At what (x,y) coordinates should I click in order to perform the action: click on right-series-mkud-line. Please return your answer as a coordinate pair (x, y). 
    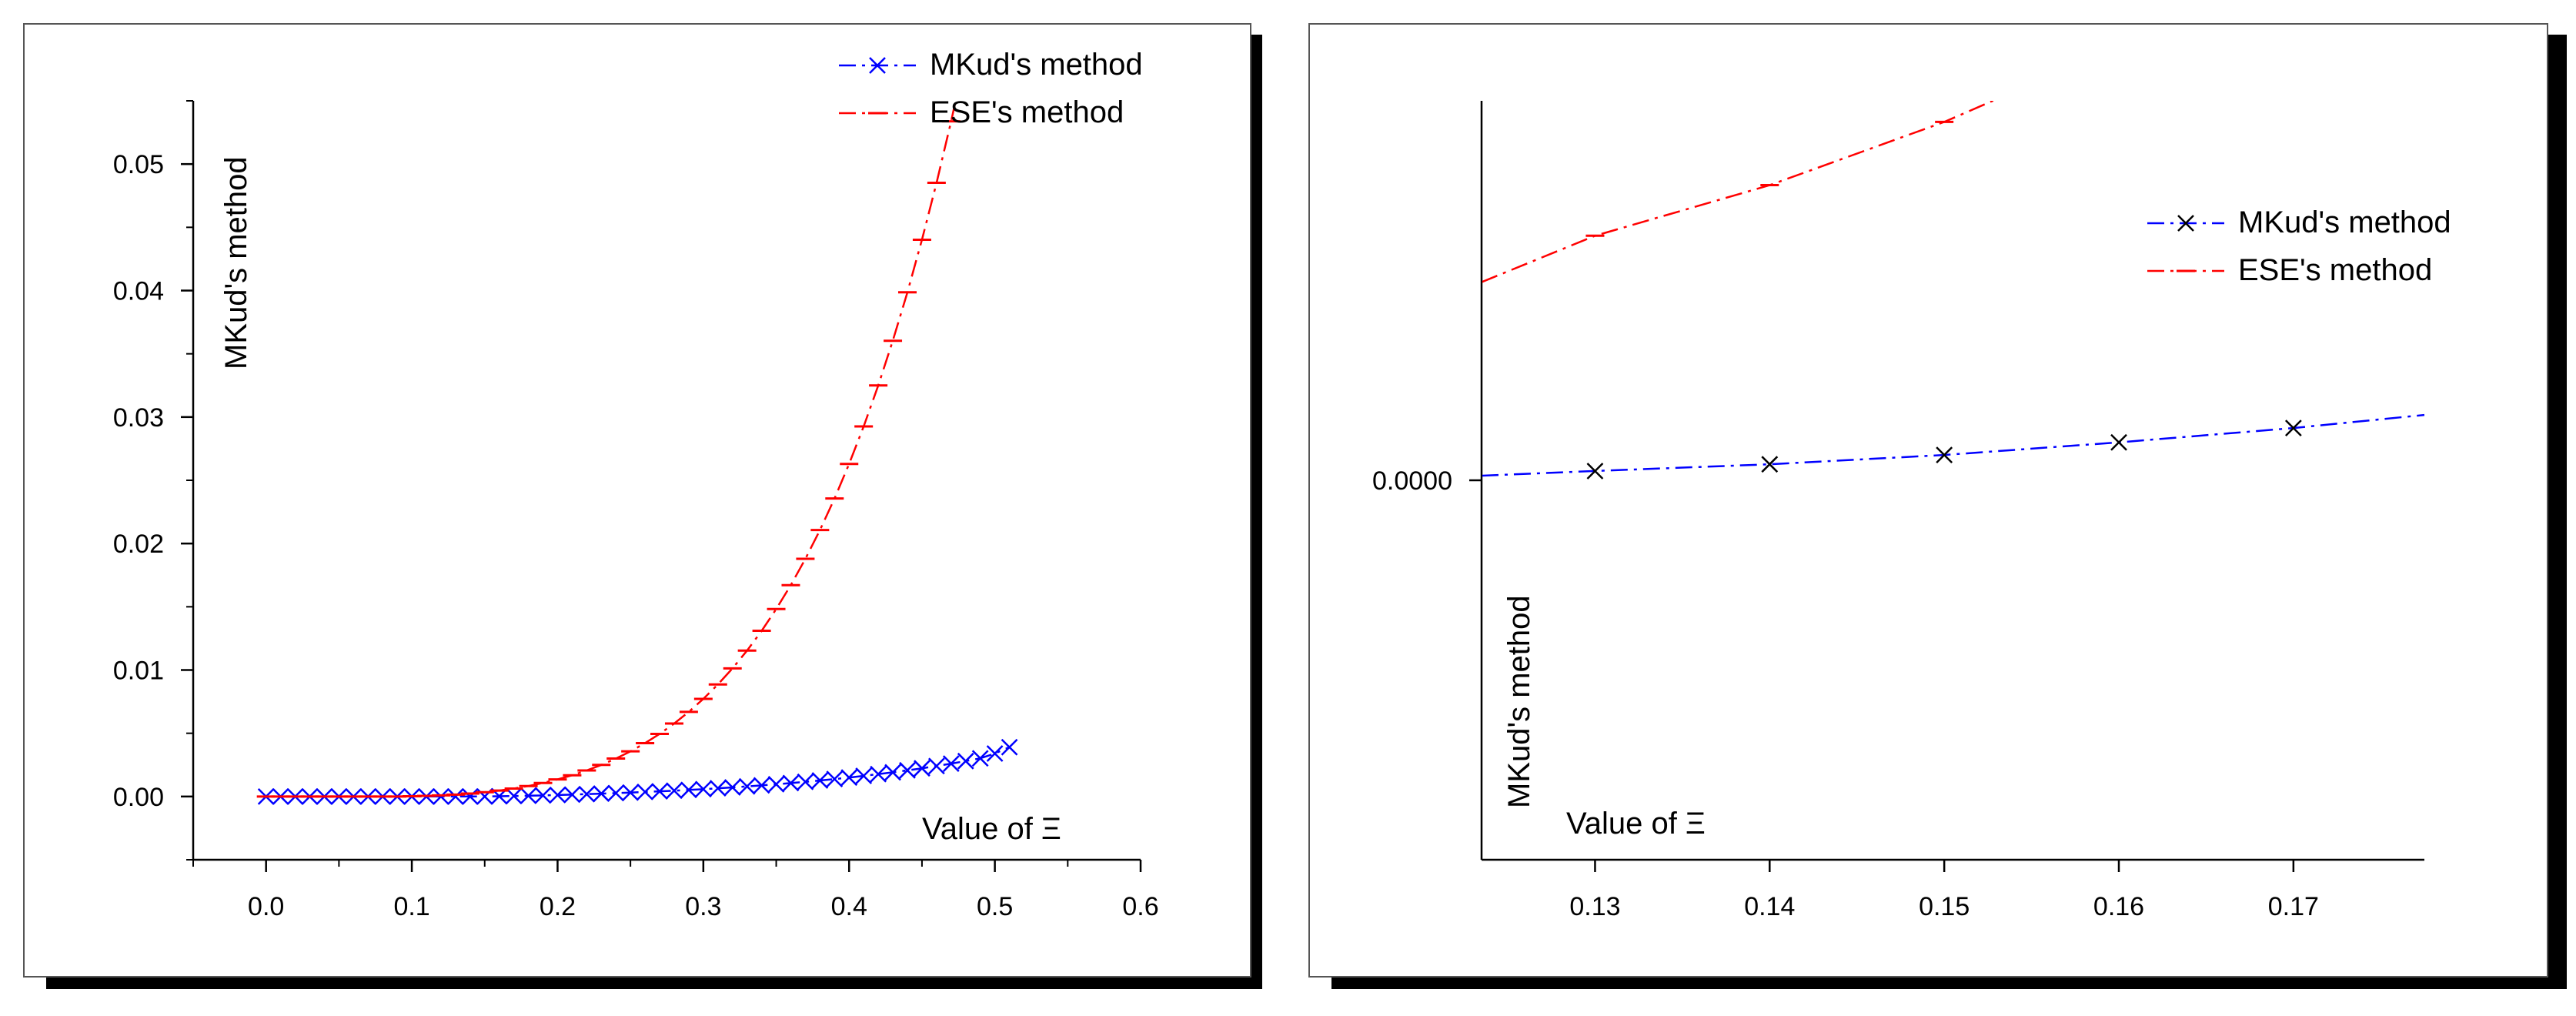
    Looking at the image, I should click on (1953, 445).